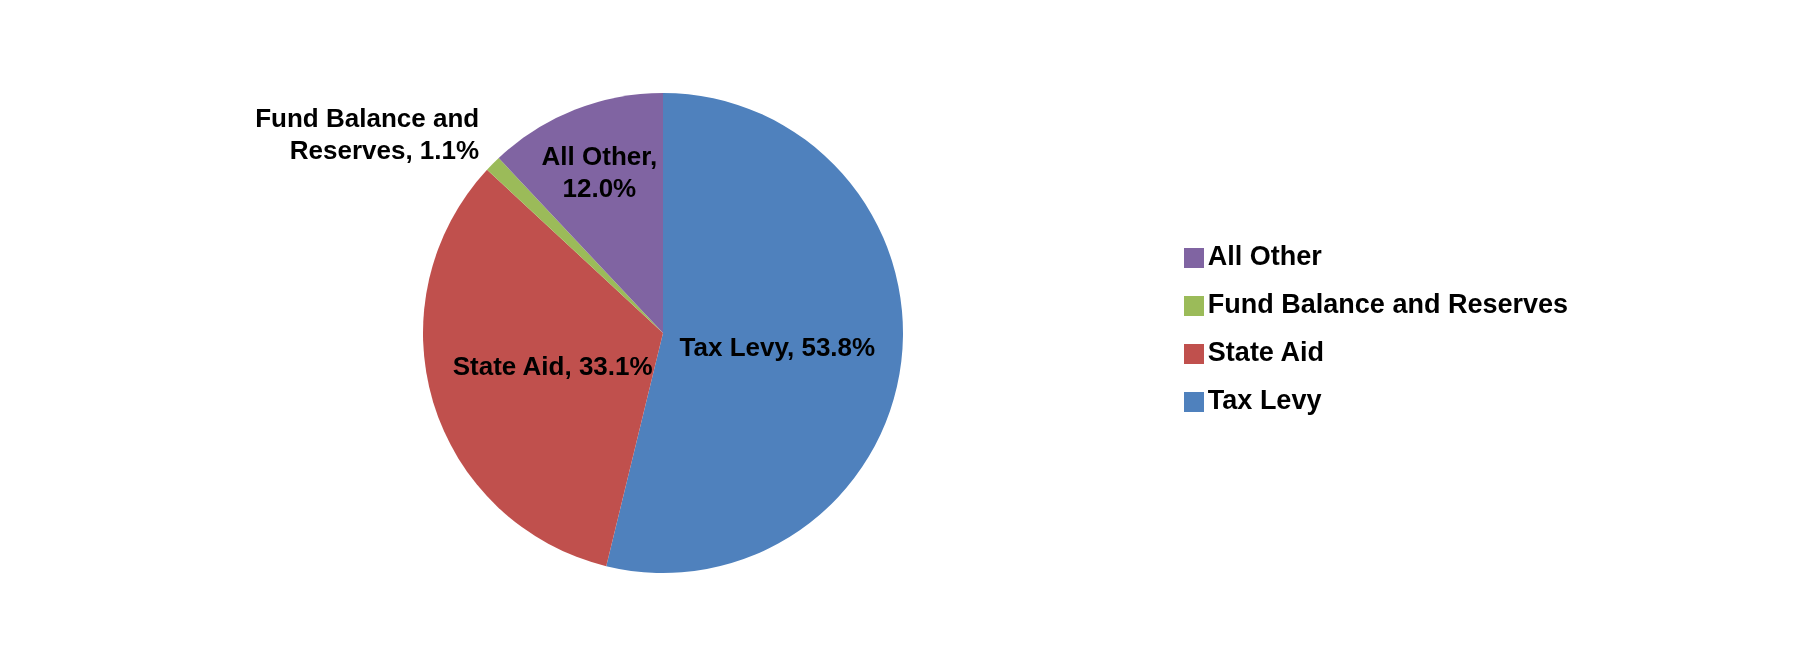 This screenshot has width=1816, height=658. I want to click on legend-label: Fund Balance and Reserves, so click(1387, 304).